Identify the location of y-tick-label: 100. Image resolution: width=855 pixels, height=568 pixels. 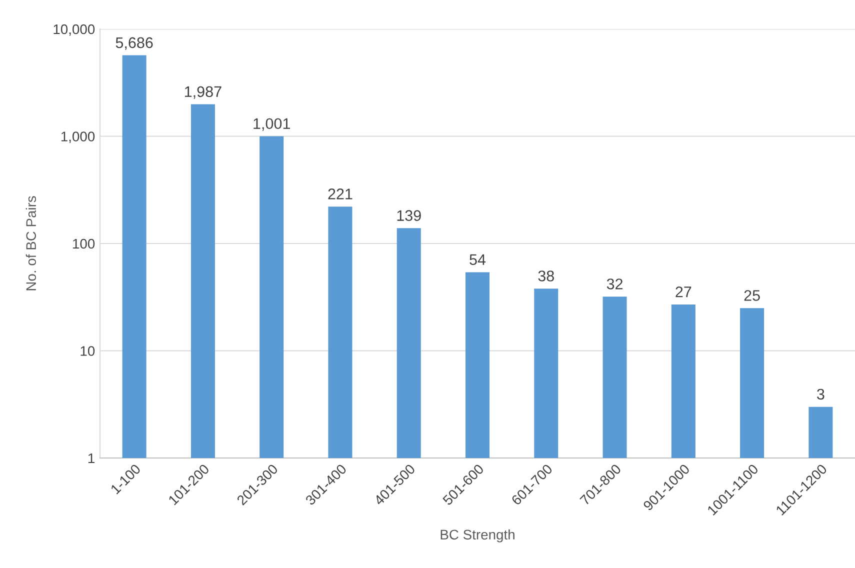
(84, 243).